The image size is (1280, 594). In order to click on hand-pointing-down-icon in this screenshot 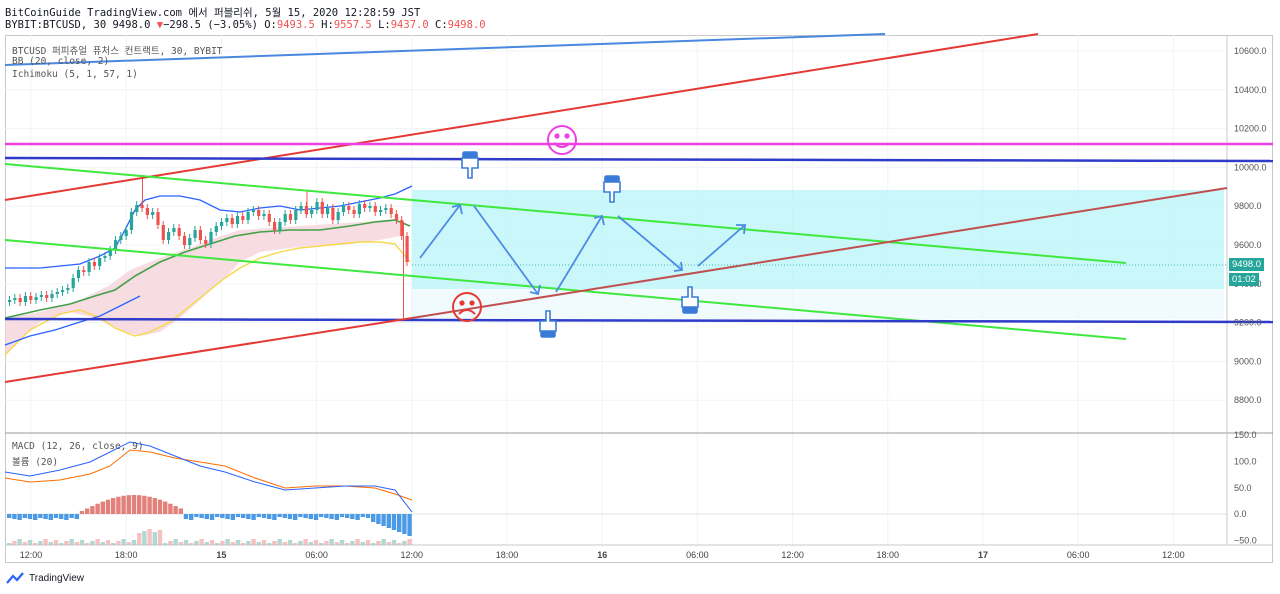, I will do `click(612, 189)`.